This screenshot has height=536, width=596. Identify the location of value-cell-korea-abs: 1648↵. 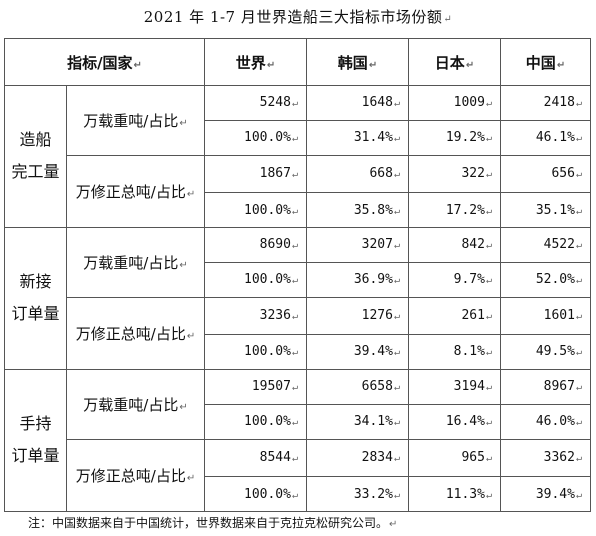
(357, 103).